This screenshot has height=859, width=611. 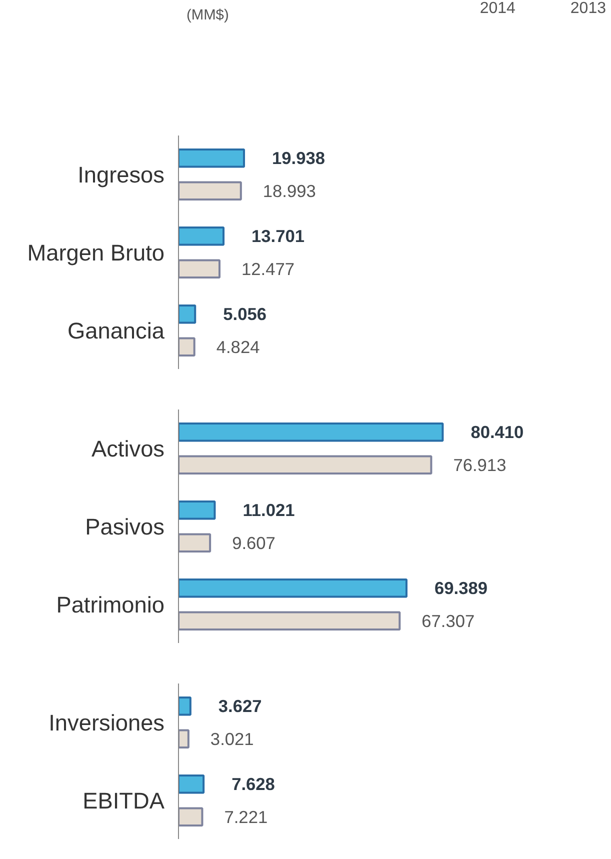 What do you see at coordinates (207, 16) in the screenshot?
I see `chart-title: (MM$)` at bounding box center [207, 16].